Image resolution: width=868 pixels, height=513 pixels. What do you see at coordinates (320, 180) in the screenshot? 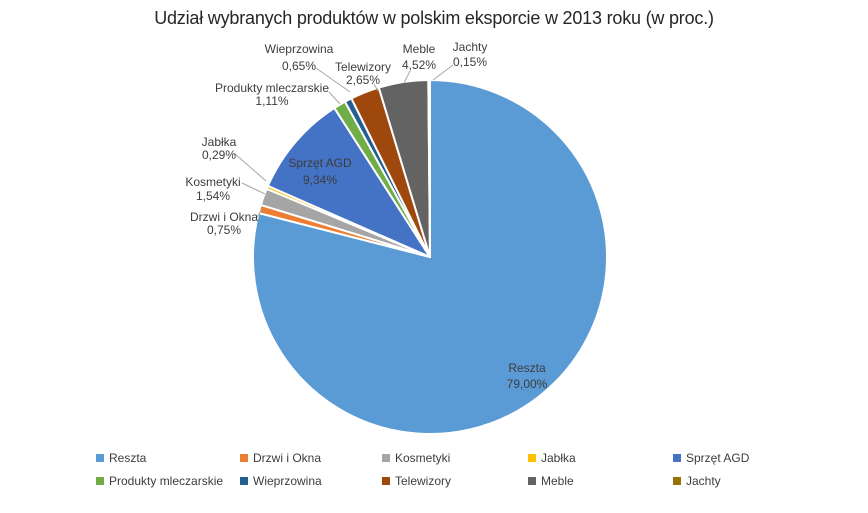
I see `data-label-value-sprzet-agd: 9,34%` at bounding box center [320, 180].